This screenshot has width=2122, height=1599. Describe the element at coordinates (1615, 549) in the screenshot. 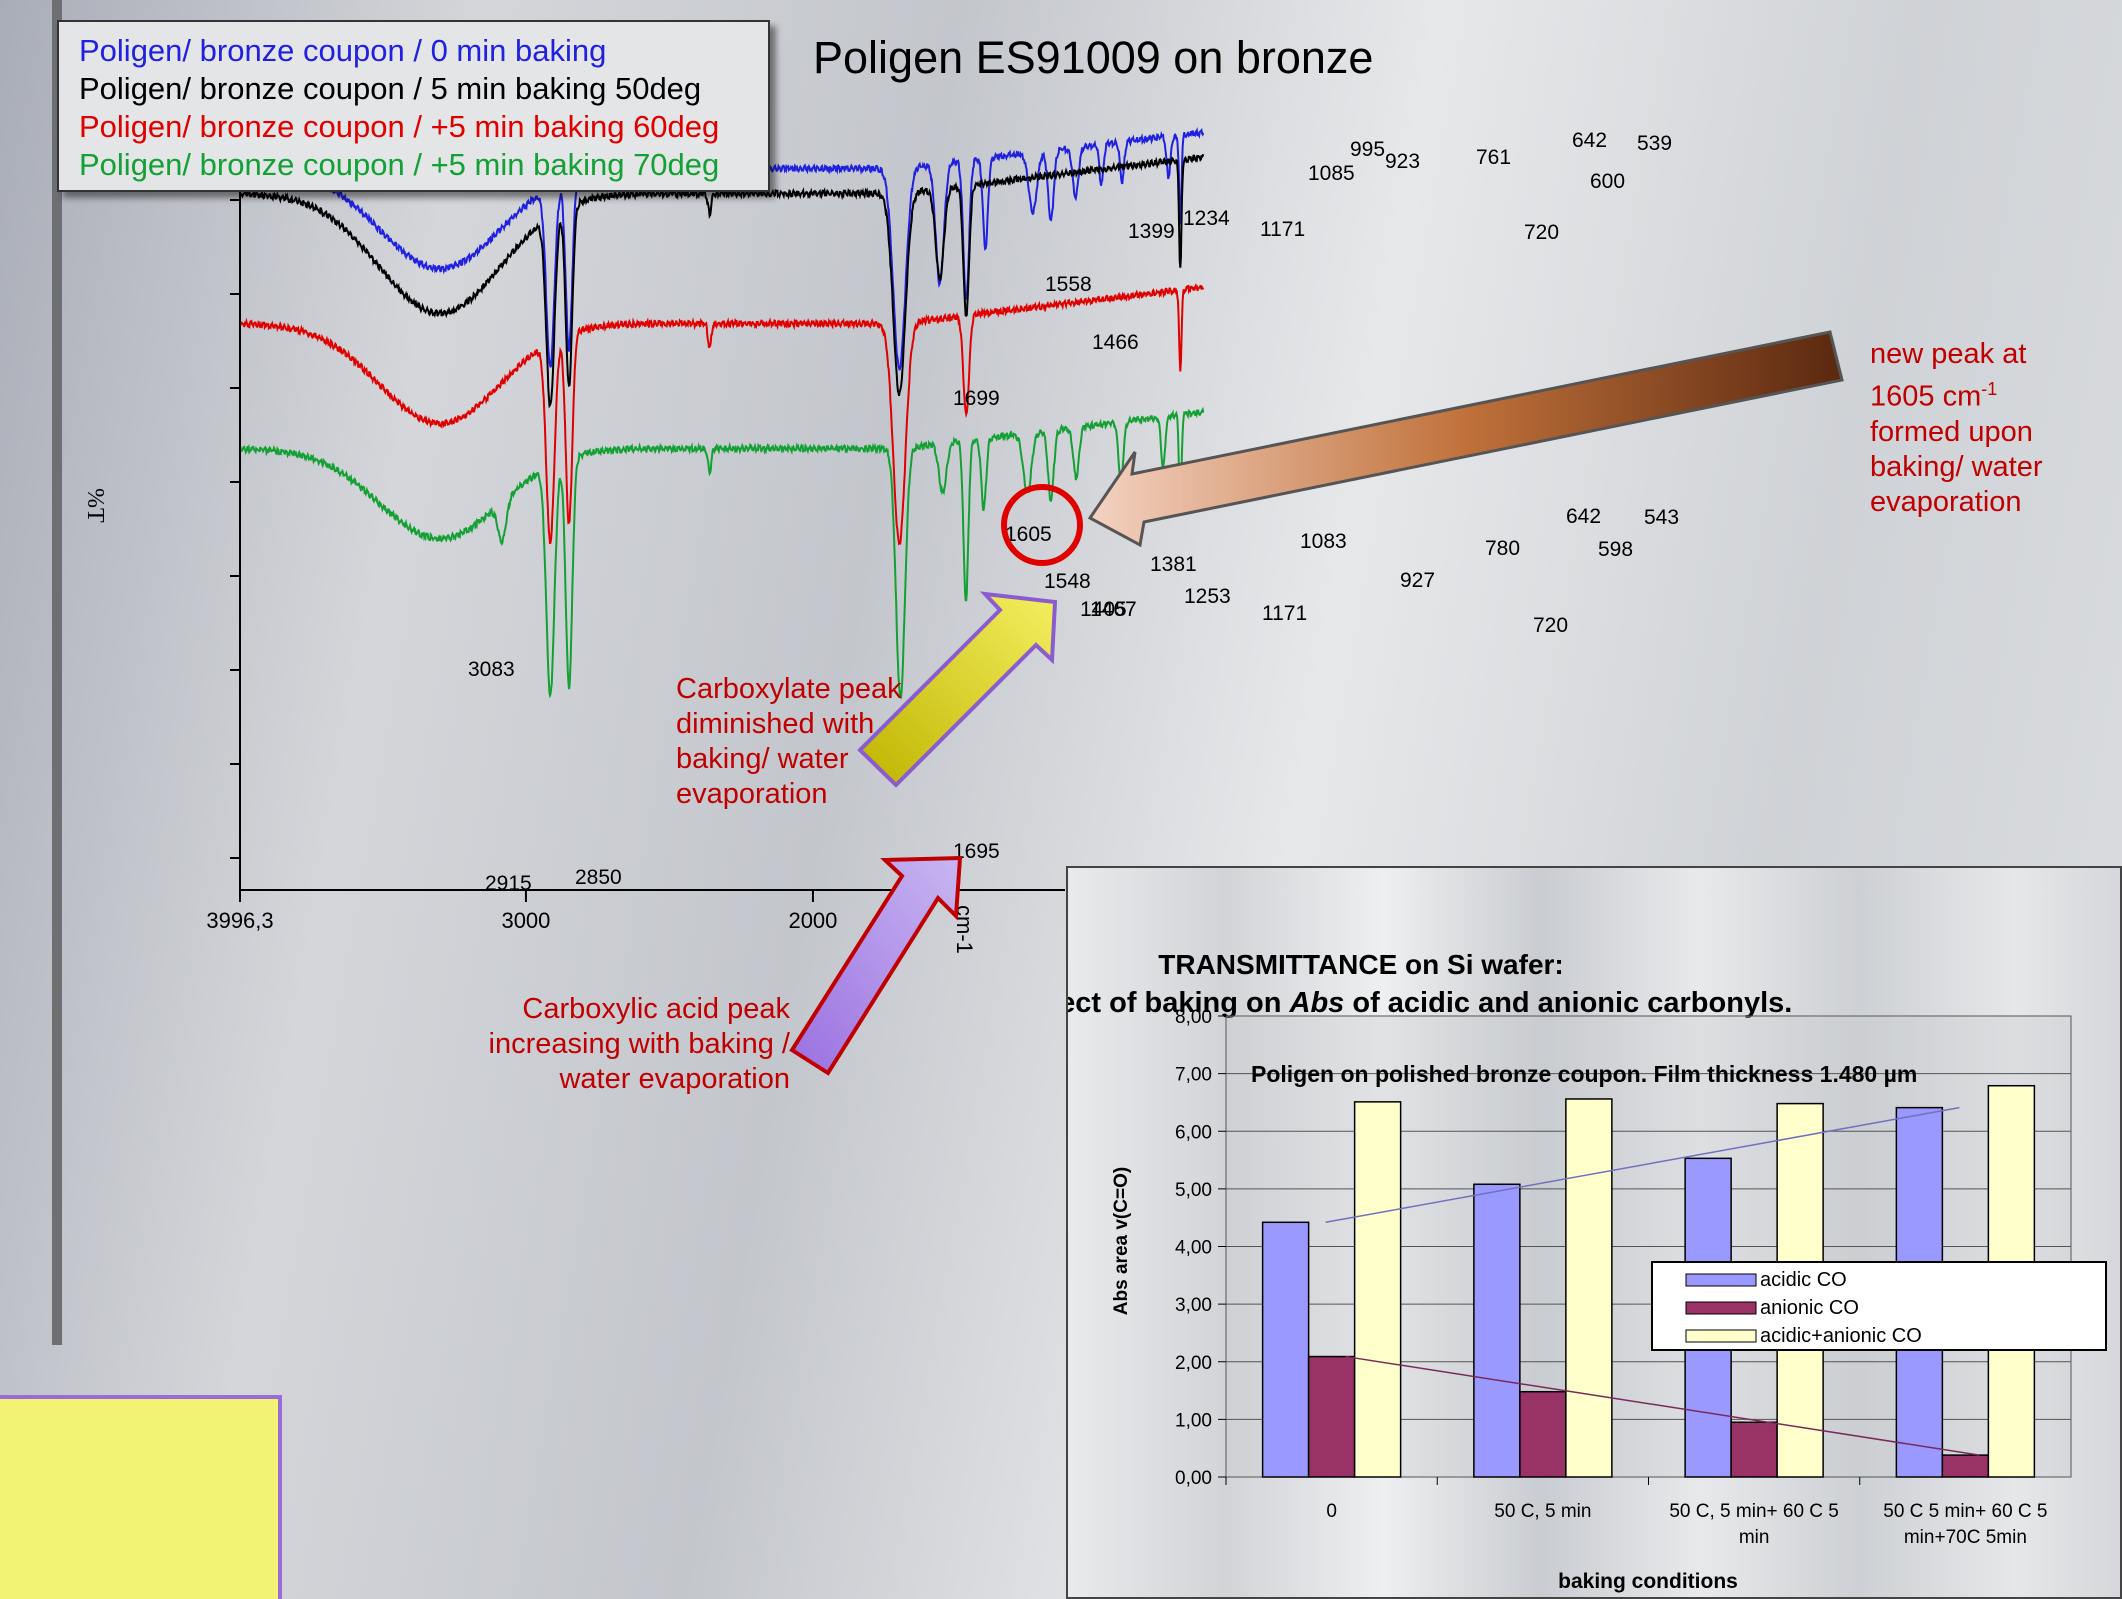

I see `peak-label: 598` at that location.